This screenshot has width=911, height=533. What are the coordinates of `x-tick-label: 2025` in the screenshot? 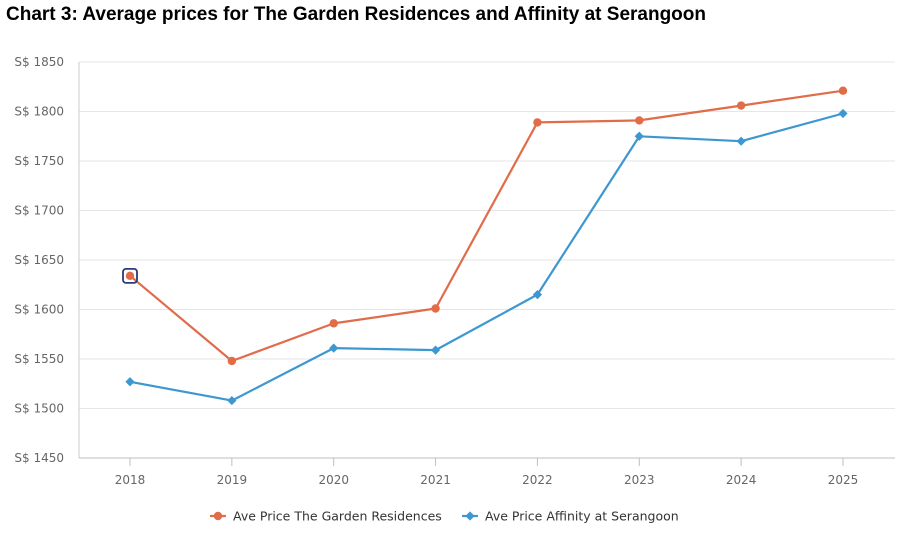 It's located at (843, 480).